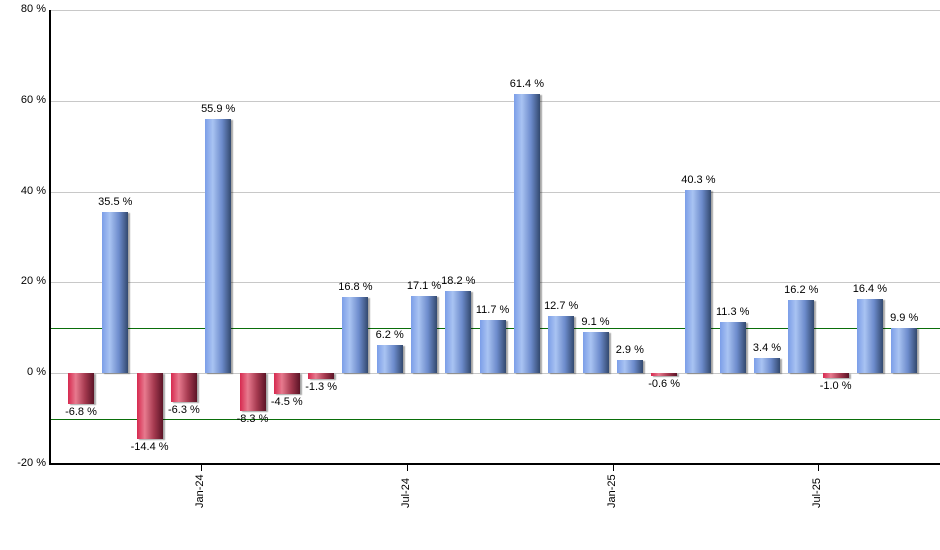  Describe the element at coordinates (664, 383) in the screenshot. I see `value-label: -0.6 %` at that location.